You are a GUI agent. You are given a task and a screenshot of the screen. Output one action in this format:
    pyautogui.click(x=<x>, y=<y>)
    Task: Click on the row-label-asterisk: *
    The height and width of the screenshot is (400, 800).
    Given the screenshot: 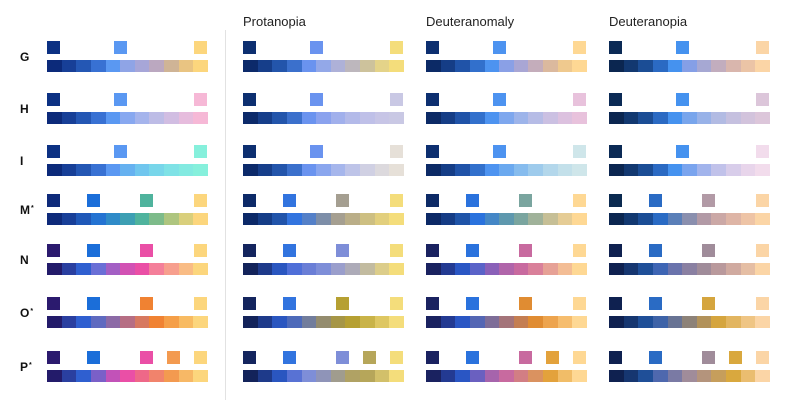 What is the action you would take?
    pyautogui.click(x=32, y=311)
    